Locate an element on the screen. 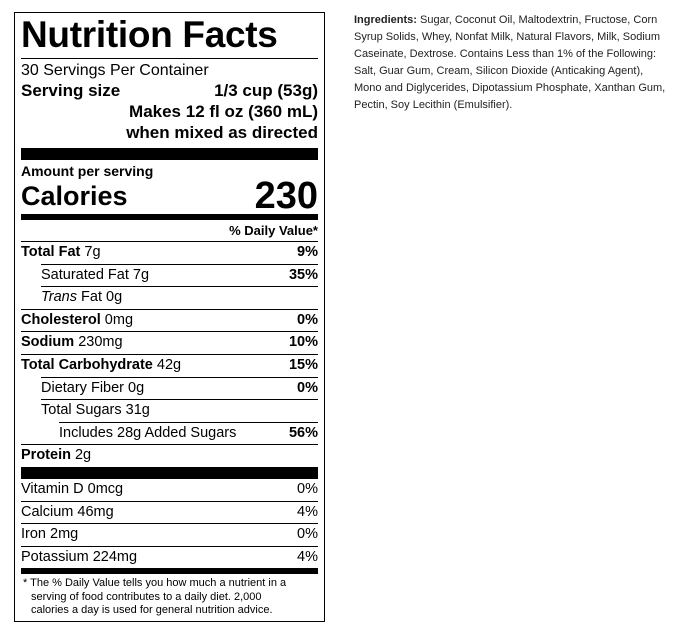 This screenshot has width=688, height=640. nutrient-label: Dietary Fiber 0g is located at coordinates (92, 389).